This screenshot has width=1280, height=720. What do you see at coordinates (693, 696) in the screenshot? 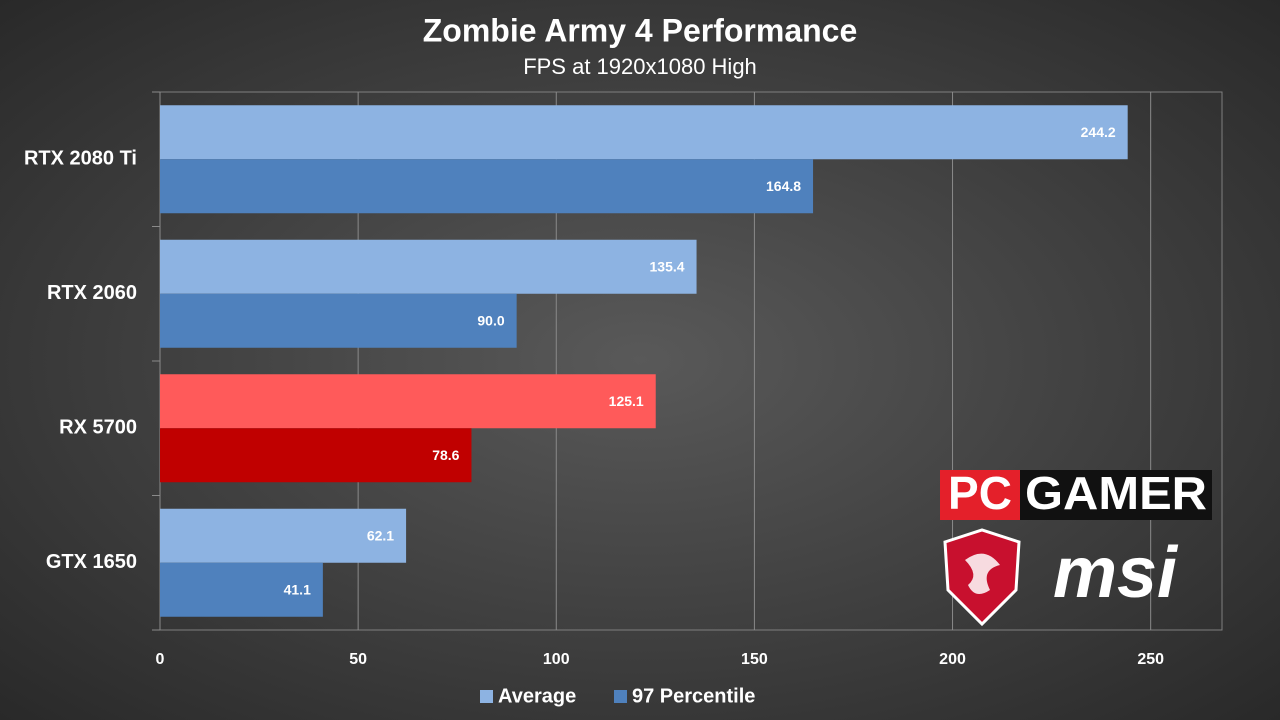
I see `legend-label: 97 Percentile` at bounding box center [693, 696].